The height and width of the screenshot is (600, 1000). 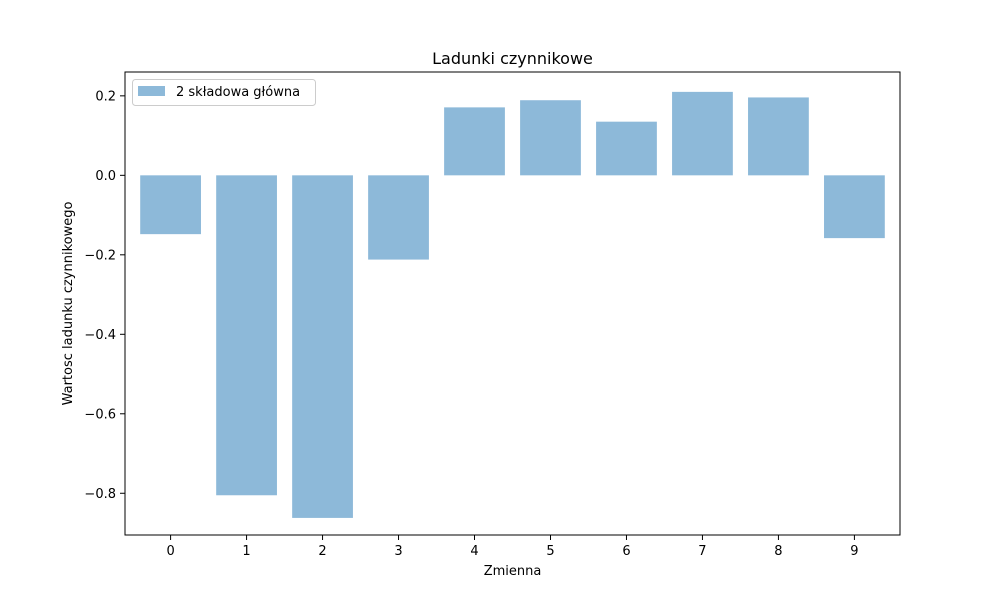 What do you see at coordinates (170, 551) in the screenshot?
I see `x-tick-label: 0` at bounding box center [170, 551].